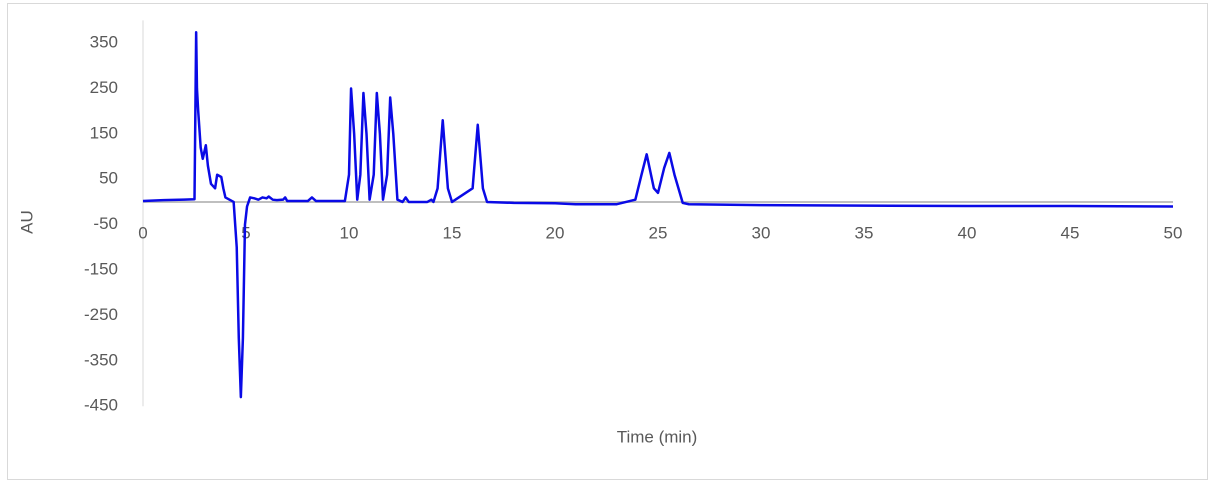 The image size is (1213, 491). I want to click on y-tick-label: -50, so click(105, 223).